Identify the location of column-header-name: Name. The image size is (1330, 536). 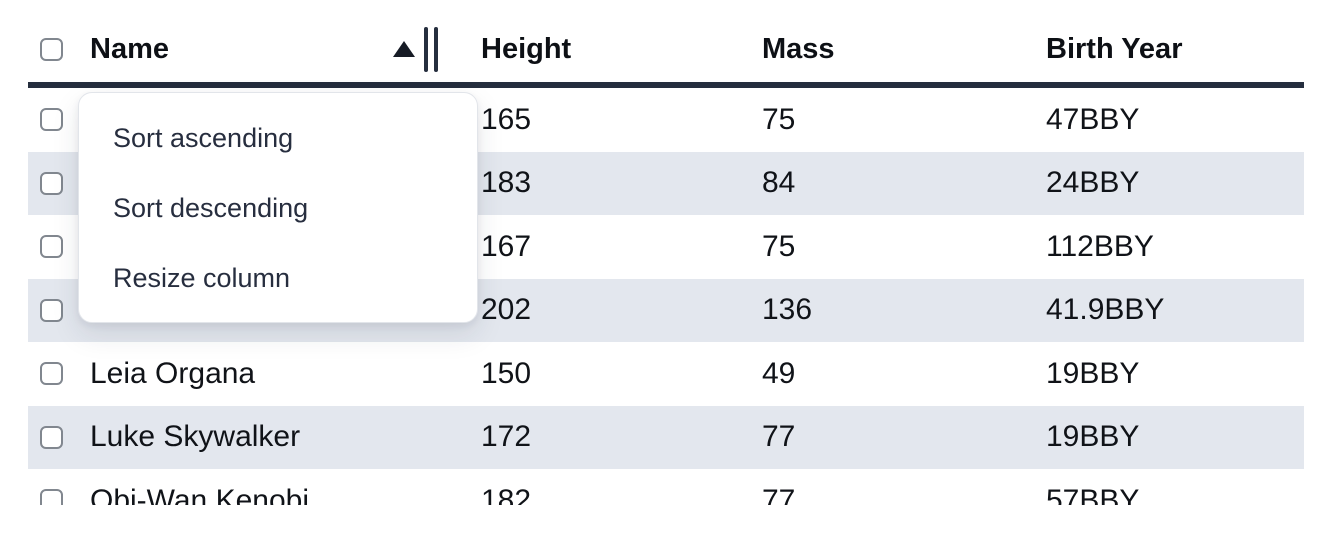
(271, 41).